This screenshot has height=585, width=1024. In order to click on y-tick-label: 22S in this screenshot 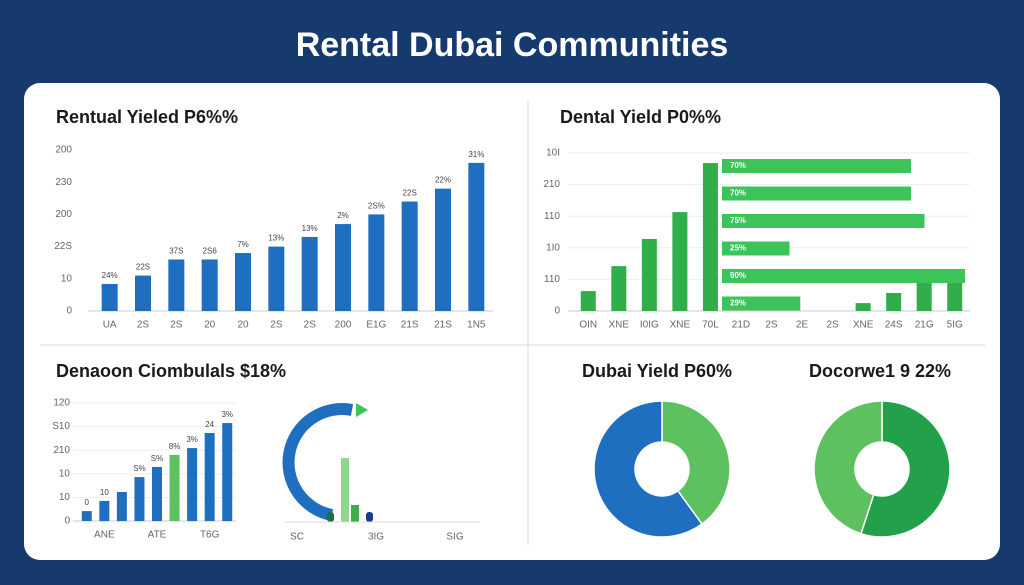, I will do `click(63, 246)`.